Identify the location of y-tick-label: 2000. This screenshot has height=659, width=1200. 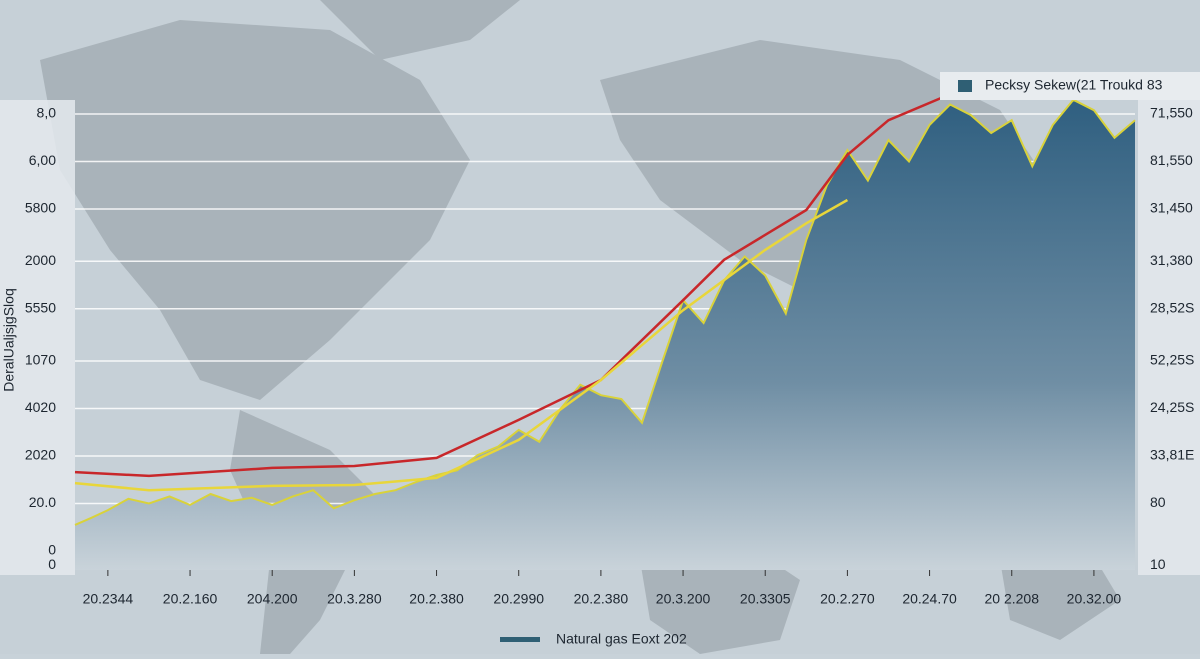
(40, 260).